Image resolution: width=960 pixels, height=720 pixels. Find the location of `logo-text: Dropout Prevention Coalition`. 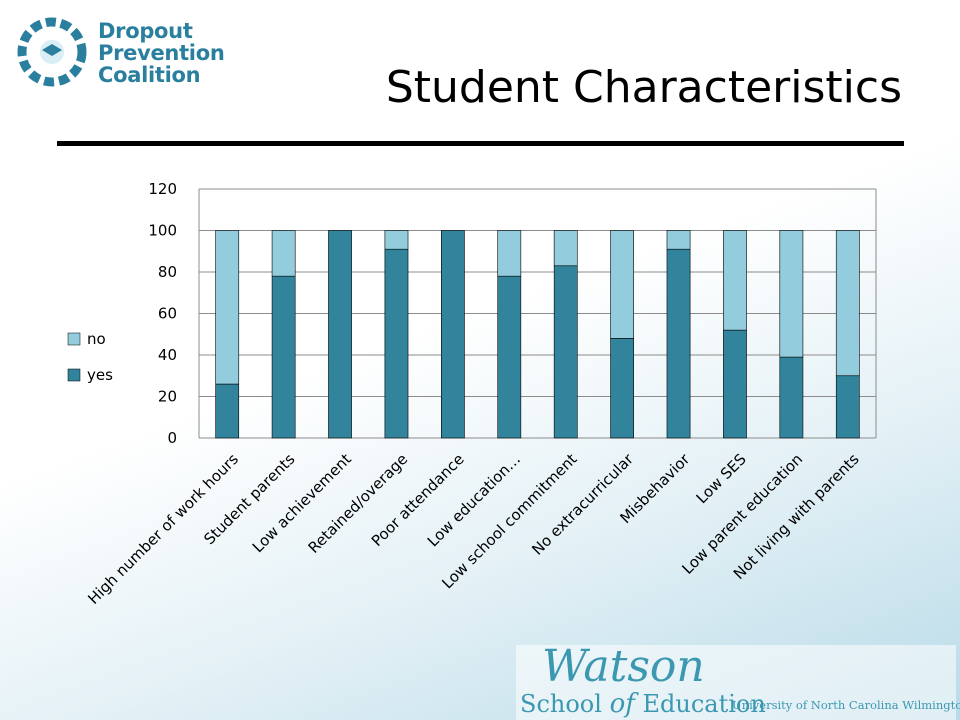

logo-text: Dropout Prevention Coalition is located at coordinates (161, 53).